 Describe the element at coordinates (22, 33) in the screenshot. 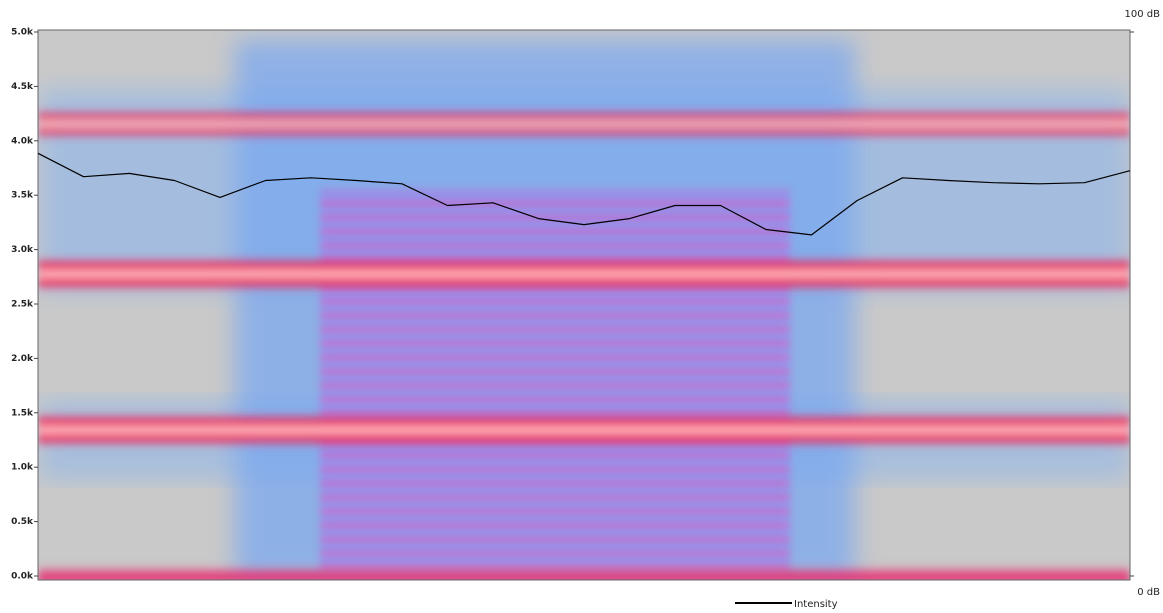

I see `y-tick-label: 5.0k` at that location.